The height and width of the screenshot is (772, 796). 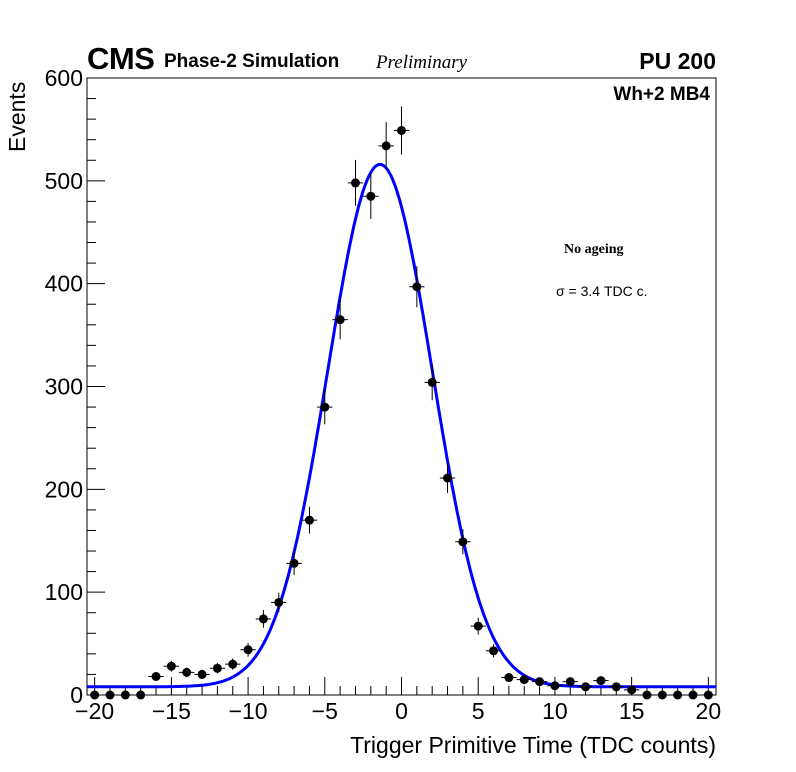 What do you see at coordinates (478, 711) in the screenshot?
I see `x-tick-label: 5` at bounding box center [478, 711].